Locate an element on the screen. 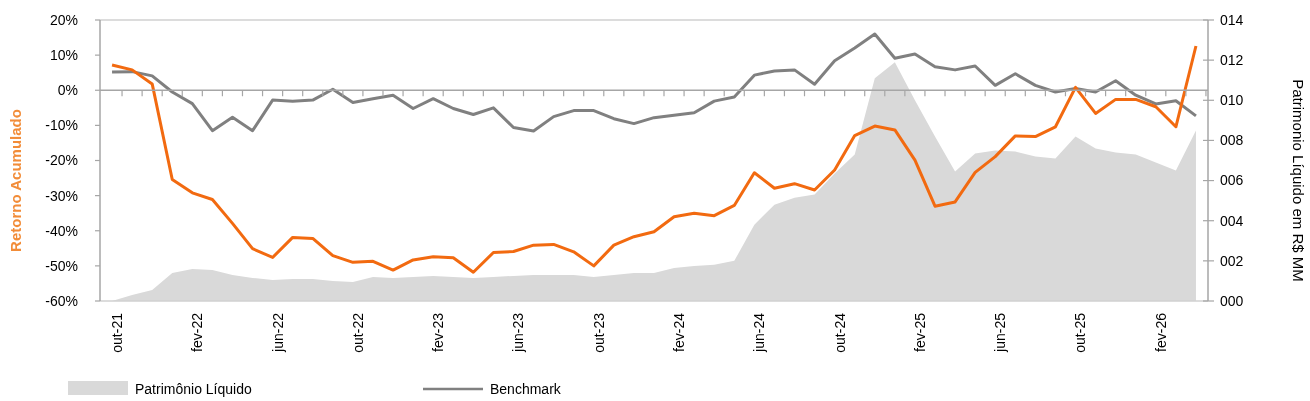 Image resolution: width=1310 pixels, height=401 pixels. legend-label: Benchmark is located at coordinates (526, 388).